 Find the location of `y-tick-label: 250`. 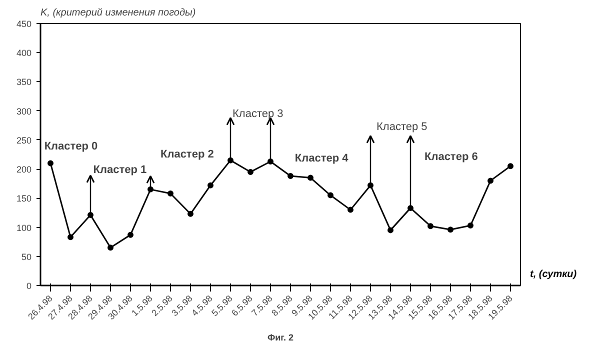

y-tick-label: 250 is located at coordinates (24, 140).